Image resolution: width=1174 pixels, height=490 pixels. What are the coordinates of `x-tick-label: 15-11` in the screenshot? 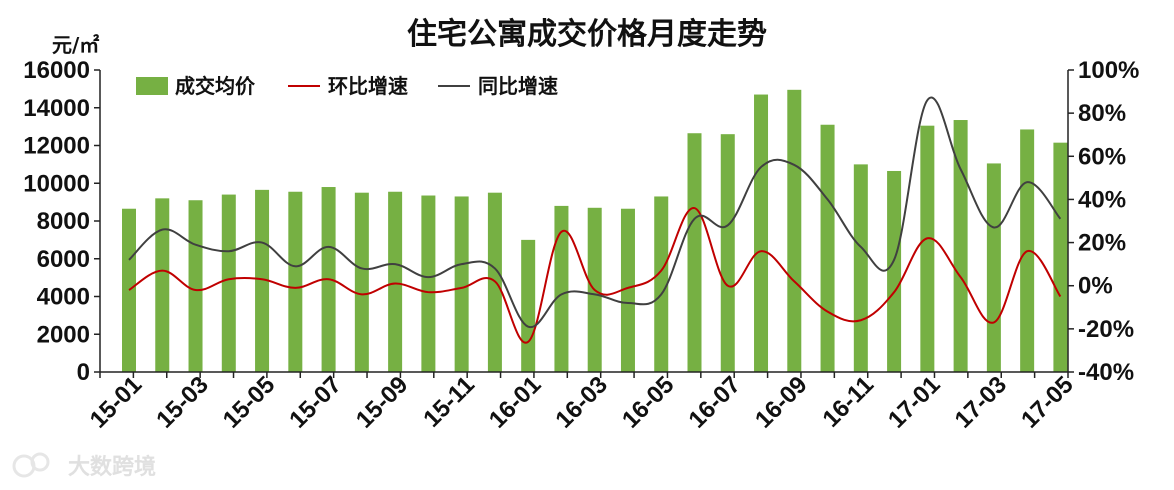 It's located at (449, 402).